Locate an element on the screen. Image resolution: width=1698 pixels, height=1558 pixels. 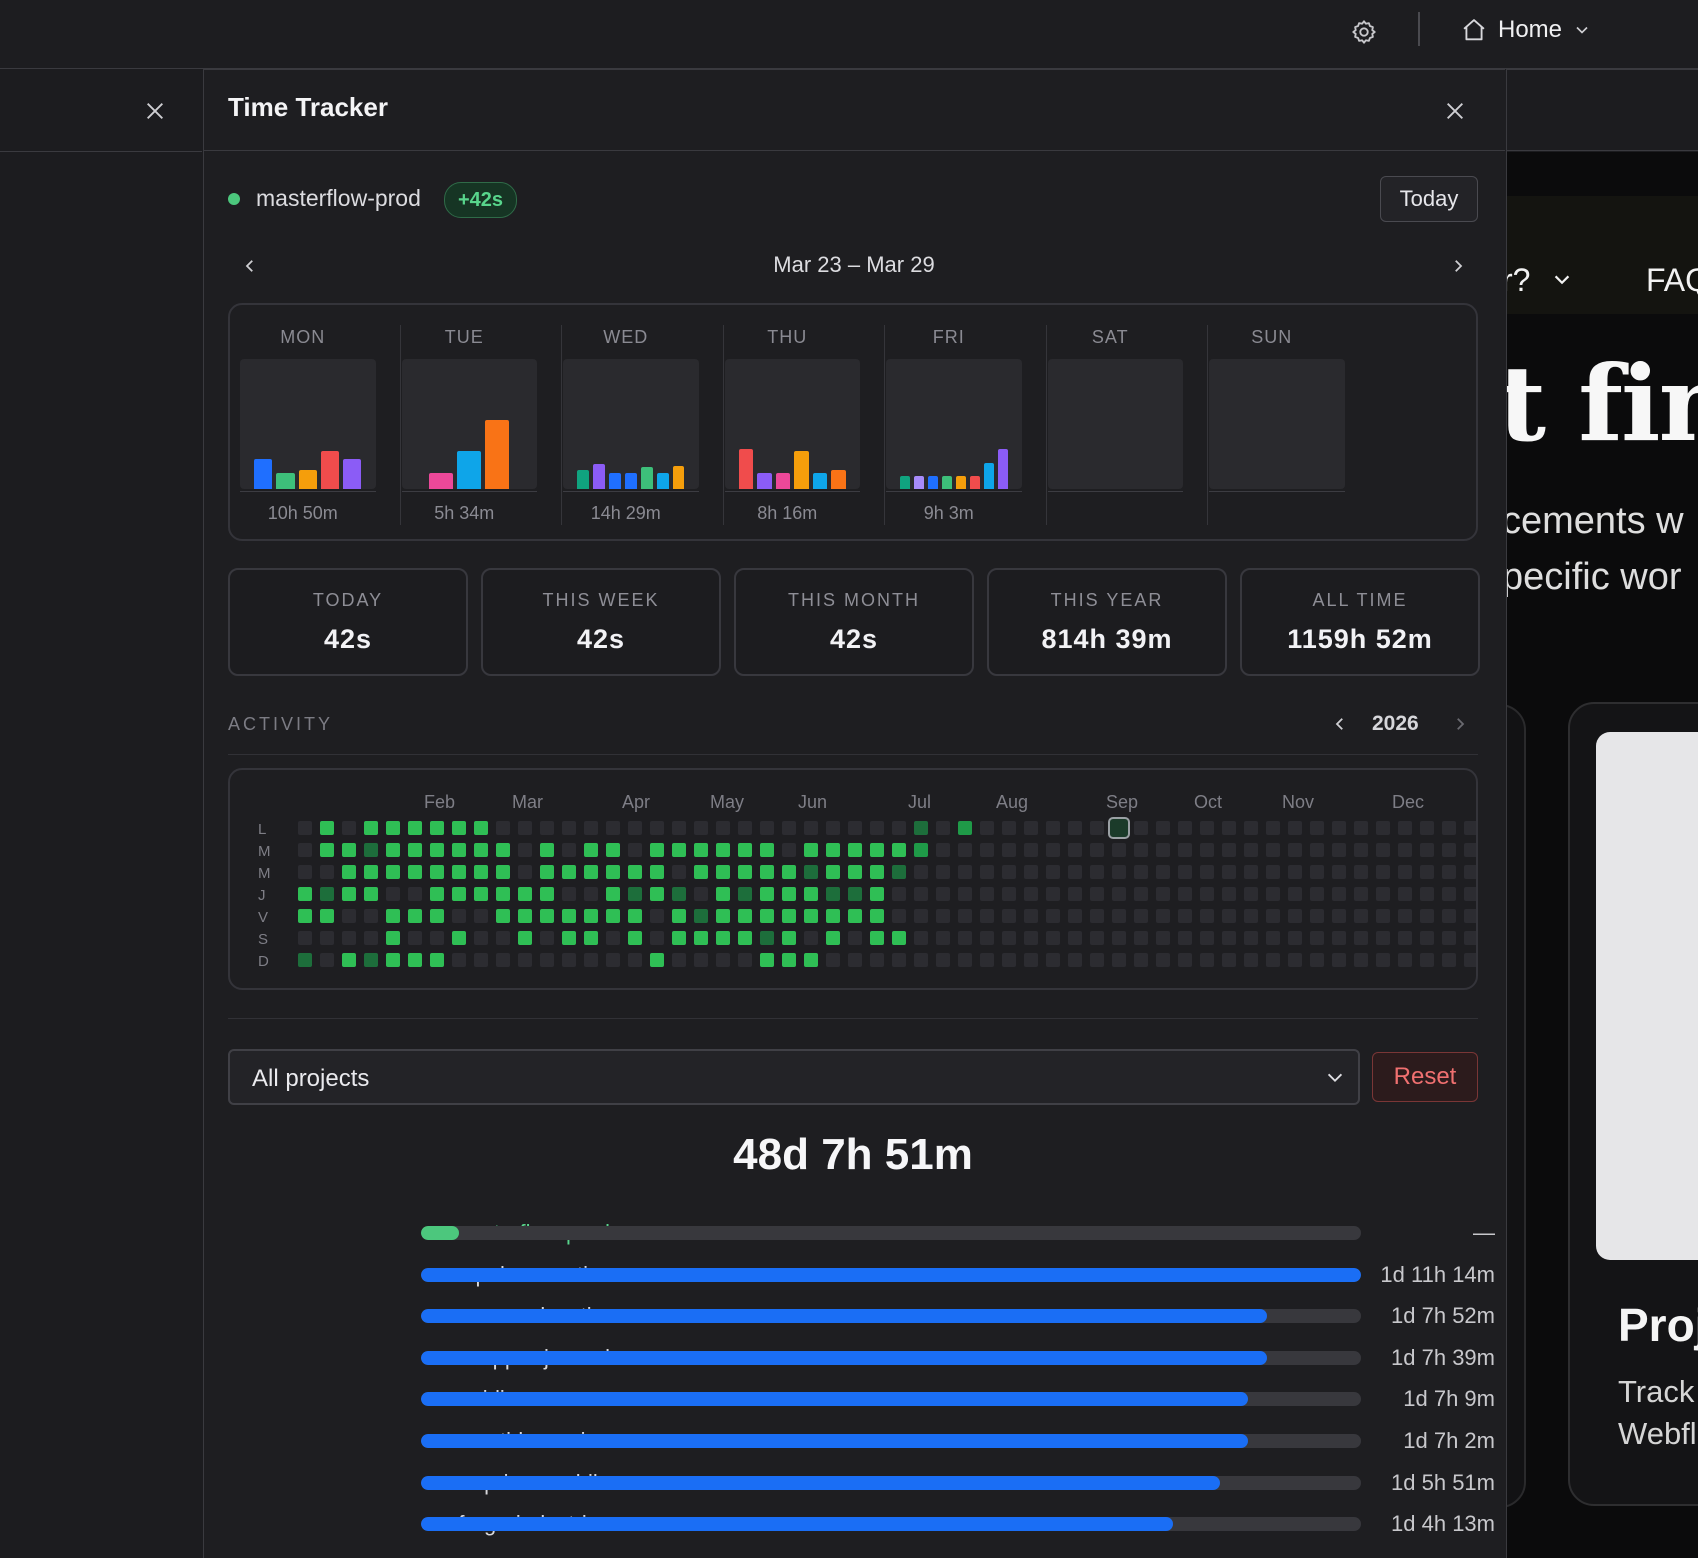
settings-gear-icon is located at coordinates (1364, 32).